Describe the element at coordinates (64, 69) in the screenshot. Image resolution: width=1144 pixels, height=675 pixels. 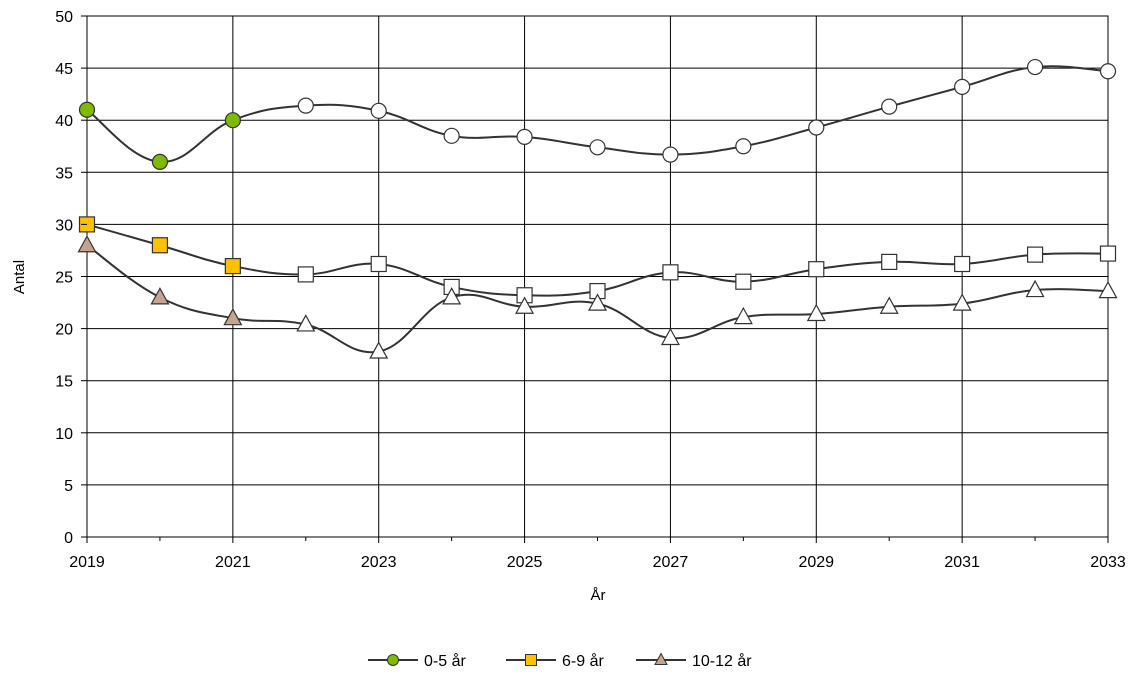
I see `y-tick-label: 45` at that location.